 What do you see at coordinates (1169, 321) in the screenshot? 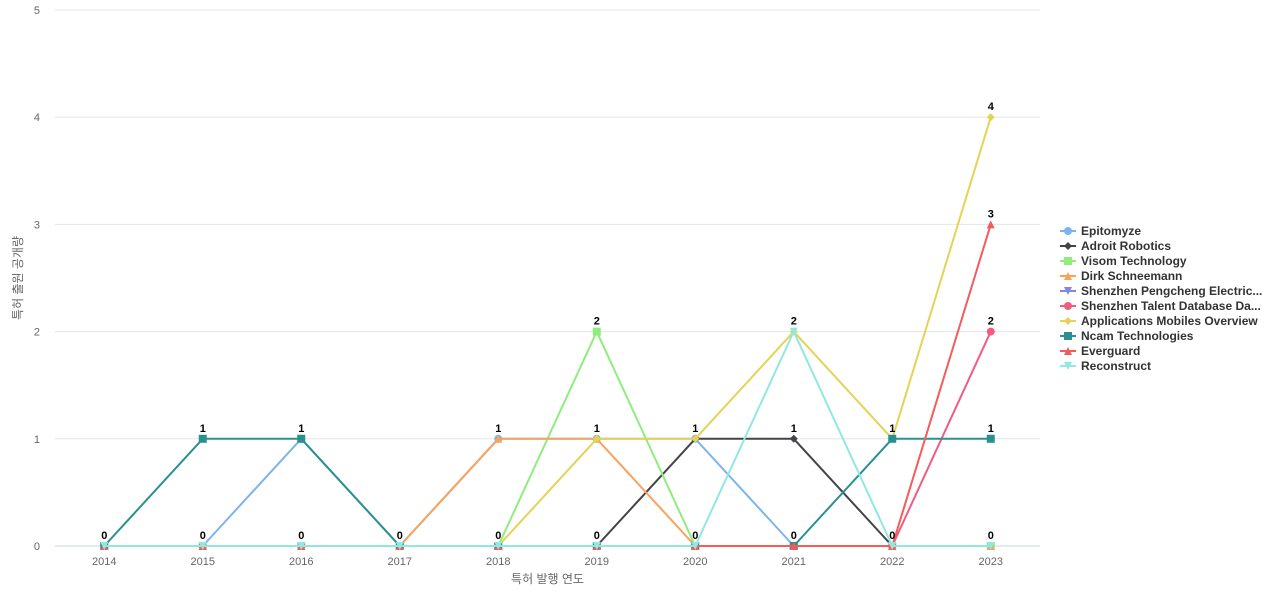
I see `legend-label: Applications Mobiles Overview` at bounding box center [1169, 321].